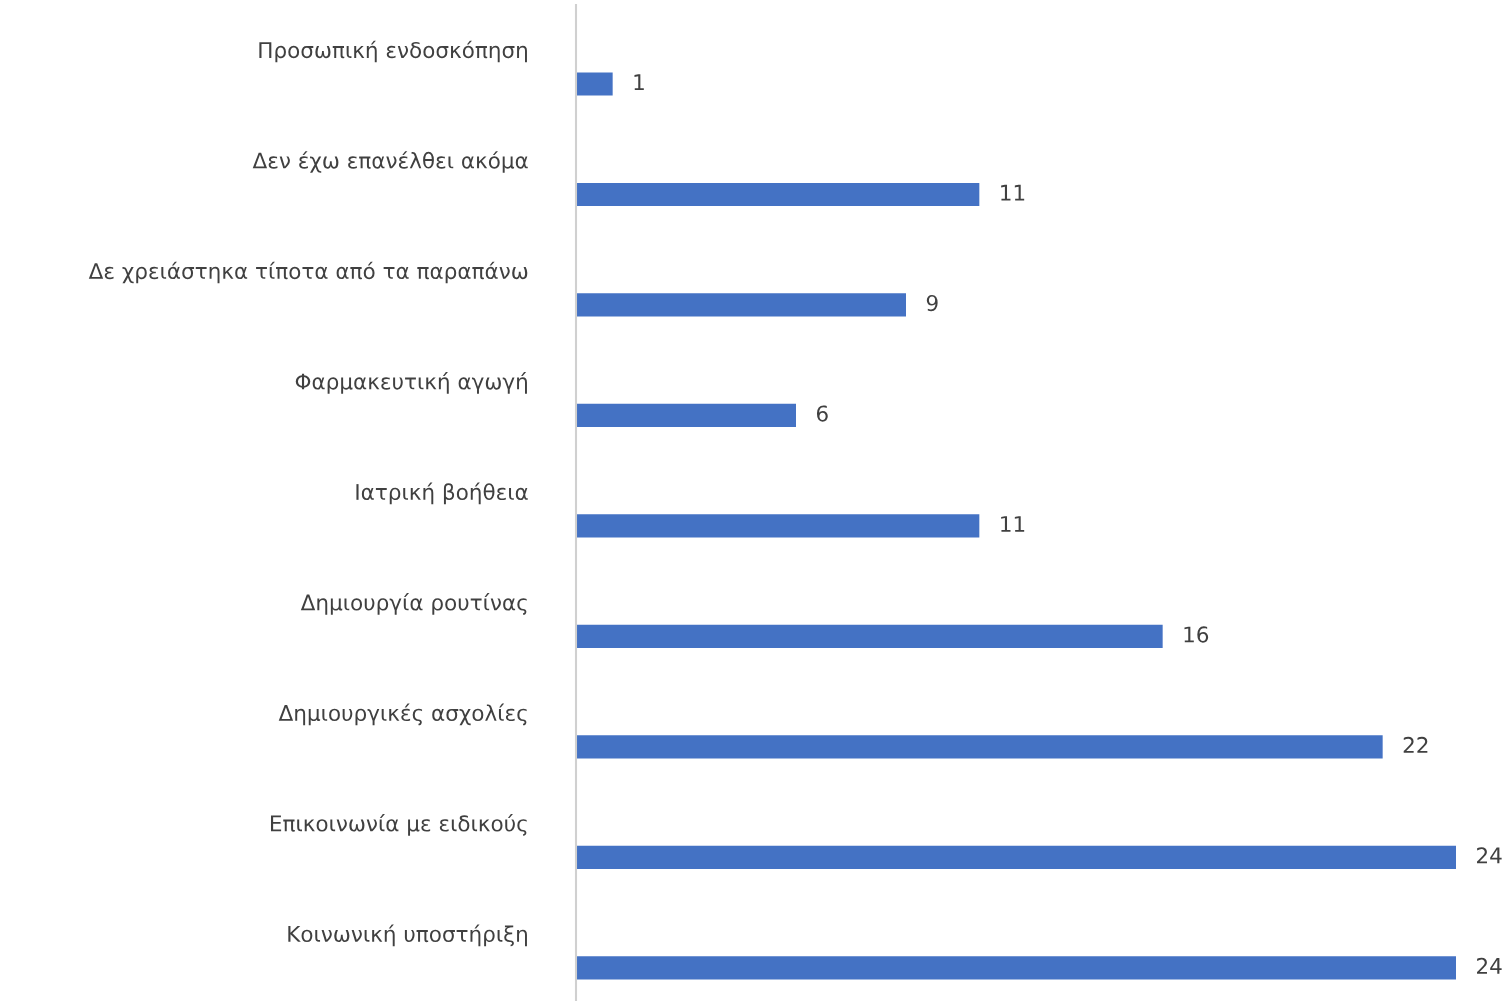 This screenshot has width=1511, height=1001. What do you see at coordinates (413, 604) in the screenshot?
I see `y-tick-label: Δημιουργία ρουτίνας` at bounding box center [413, 604].